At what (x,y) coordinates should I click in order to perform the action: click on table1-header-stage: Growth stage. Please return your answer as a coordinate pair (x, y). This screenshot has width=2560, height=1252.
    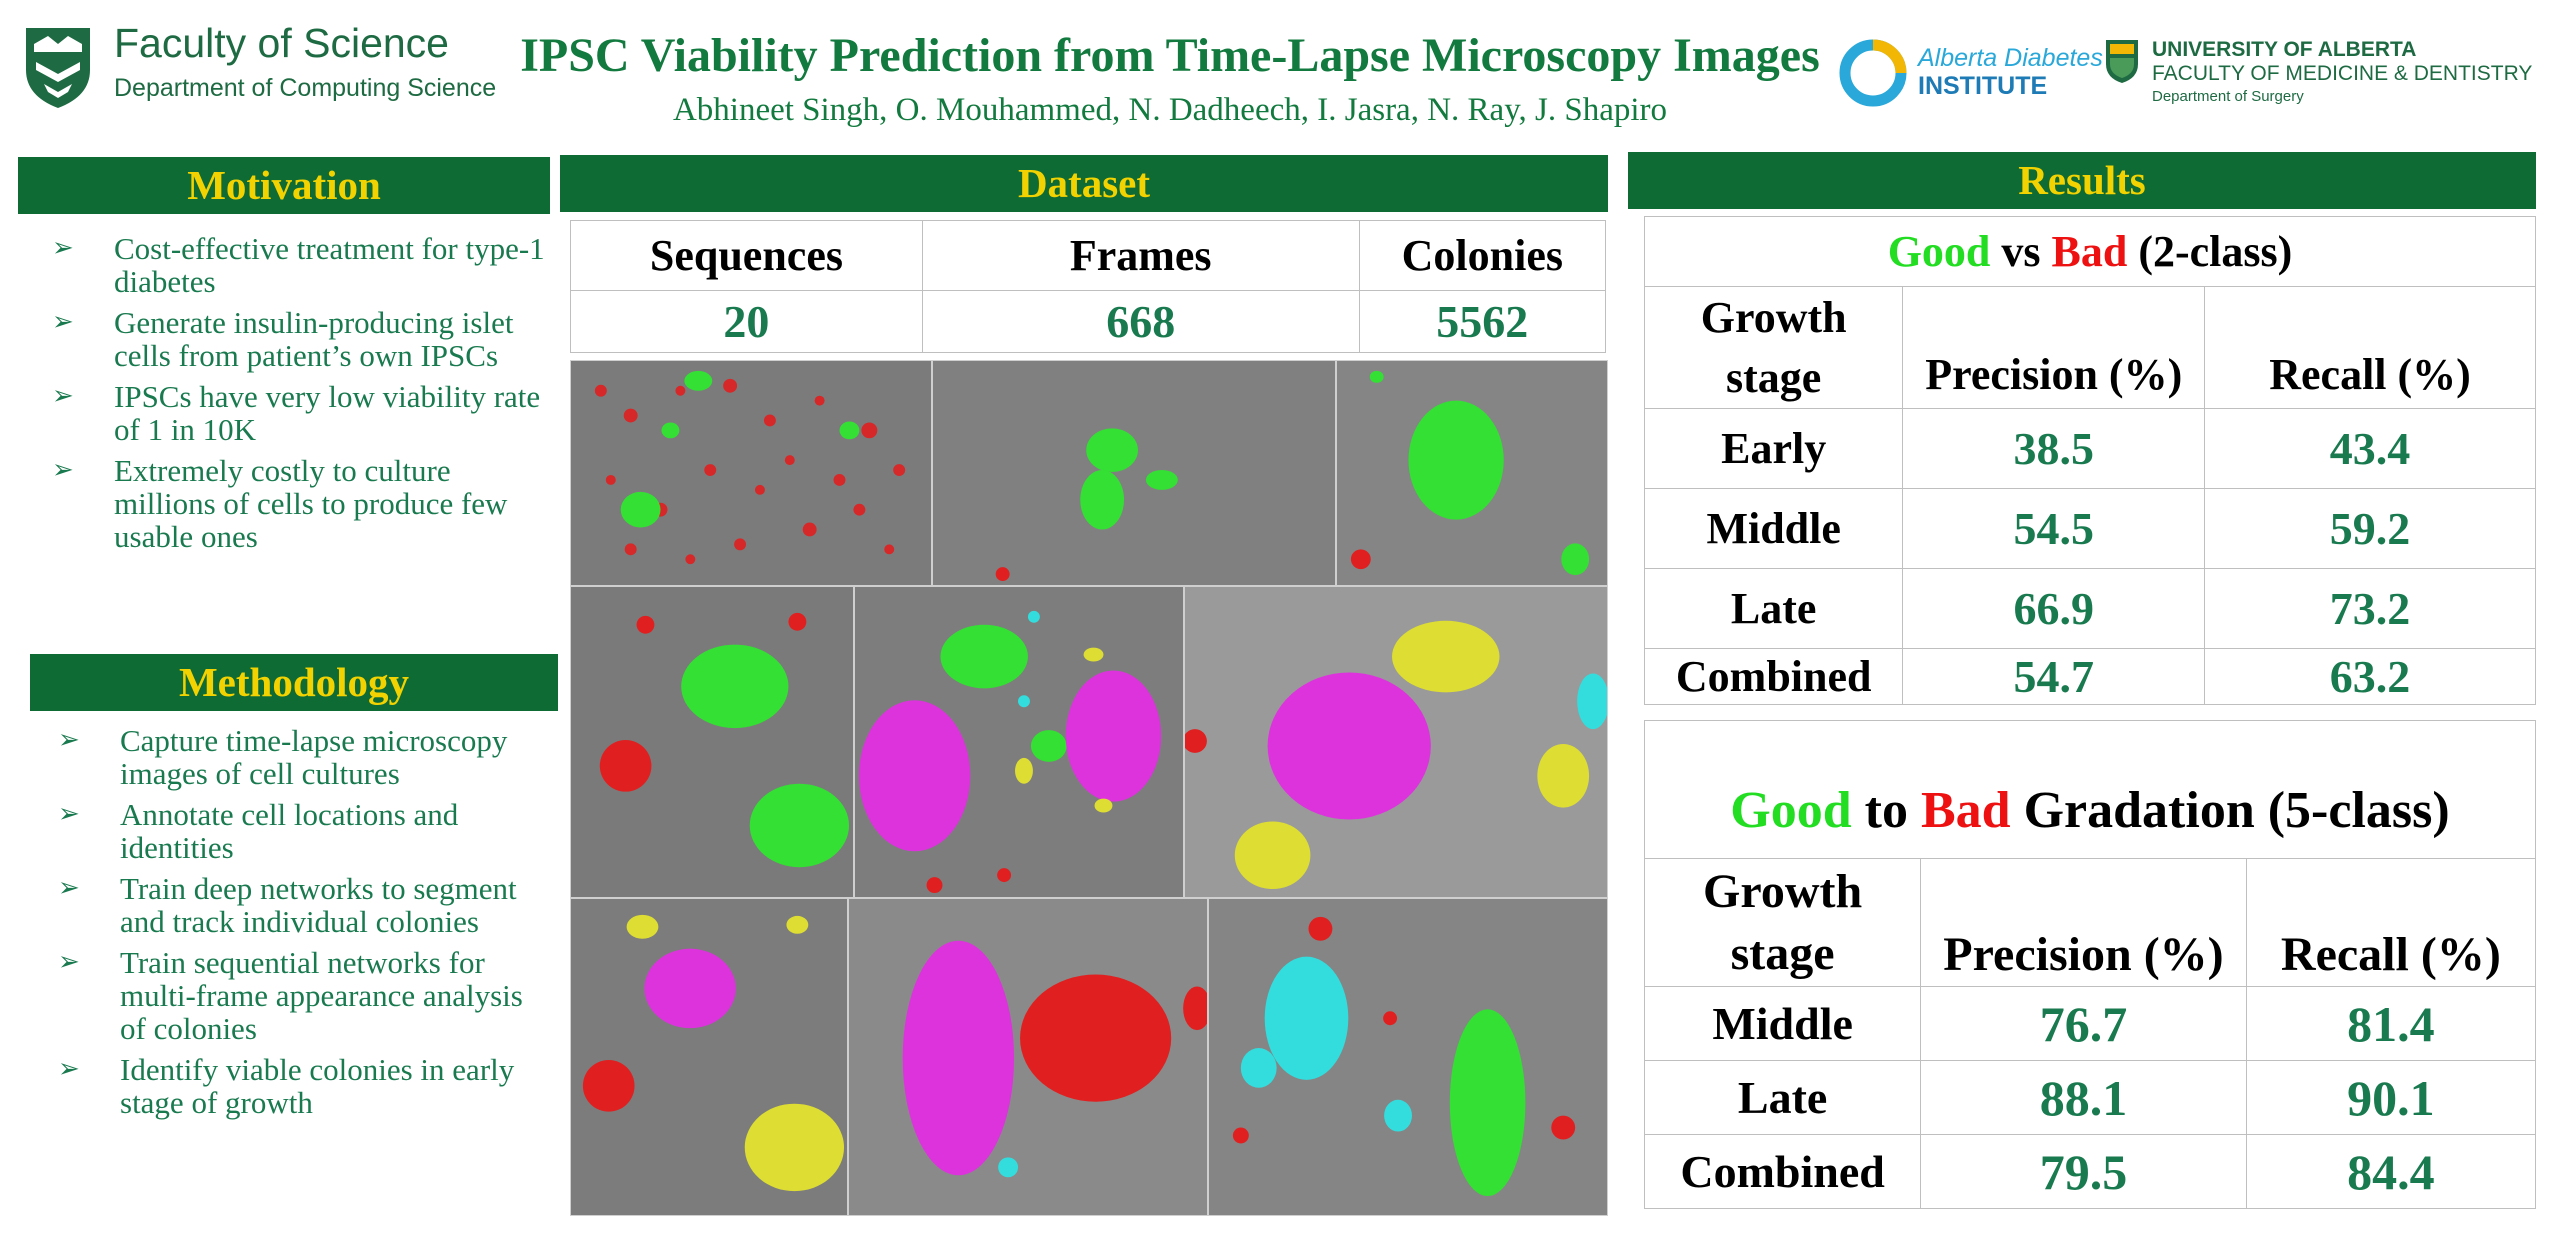
    Looking at the image, I should click on (1773, 347).